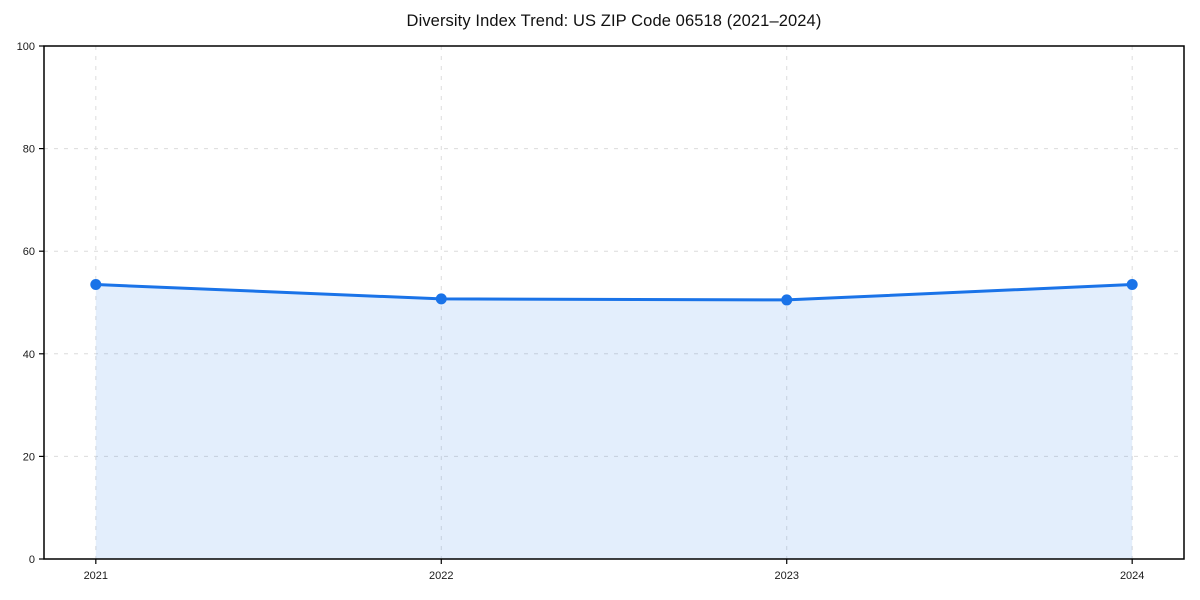 The height and width of the screenshot is (600, 1200). Describe the element at coordinates (614, 292) in the screenshot. I see `trend-line` at that location.